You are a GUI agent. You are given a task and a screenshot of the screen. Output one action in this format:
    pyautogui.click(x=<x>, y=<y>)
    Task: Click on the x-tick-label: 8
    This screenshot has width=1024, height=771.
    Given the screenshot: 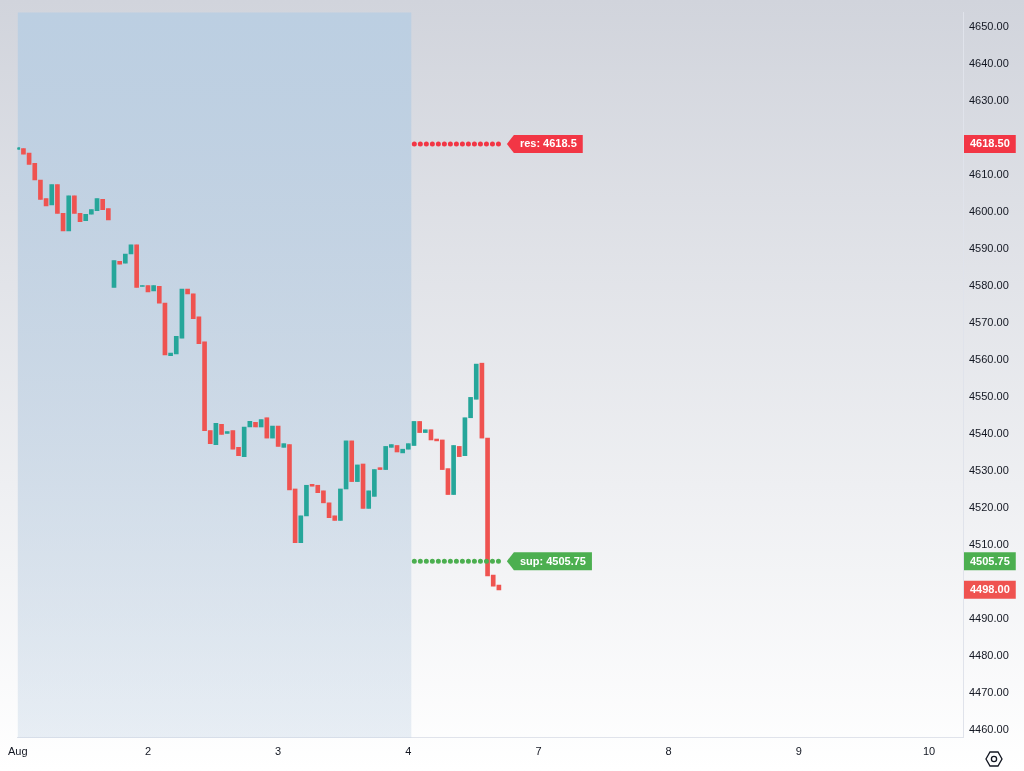 What is the action you would take?
    pyautogui.click(x=668, y=751)
    